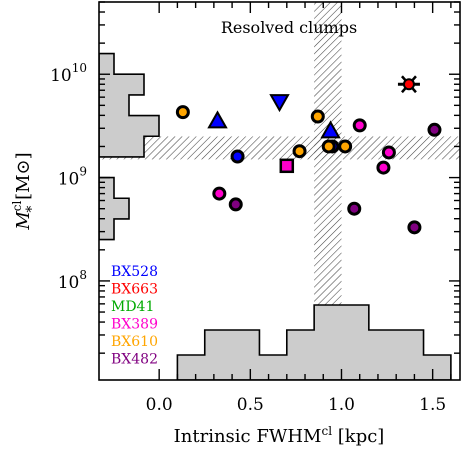 The width and height of the screenshot is (472, 449). What do you see at coordinates (279, 435) in the screenshot?
I see `x-axis-title: Intrinsic FWHMcl [kpc]` at bounding box center [279, 435].